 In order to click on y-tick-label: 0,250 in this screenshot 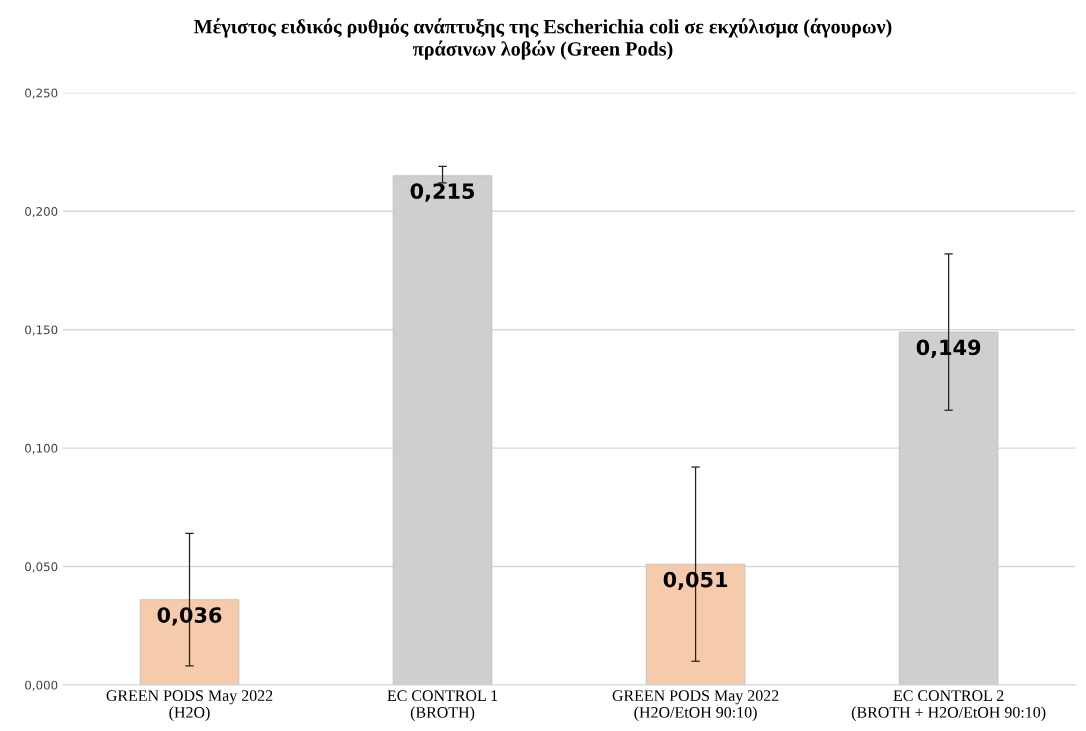, I will do `click(41, 93)`.